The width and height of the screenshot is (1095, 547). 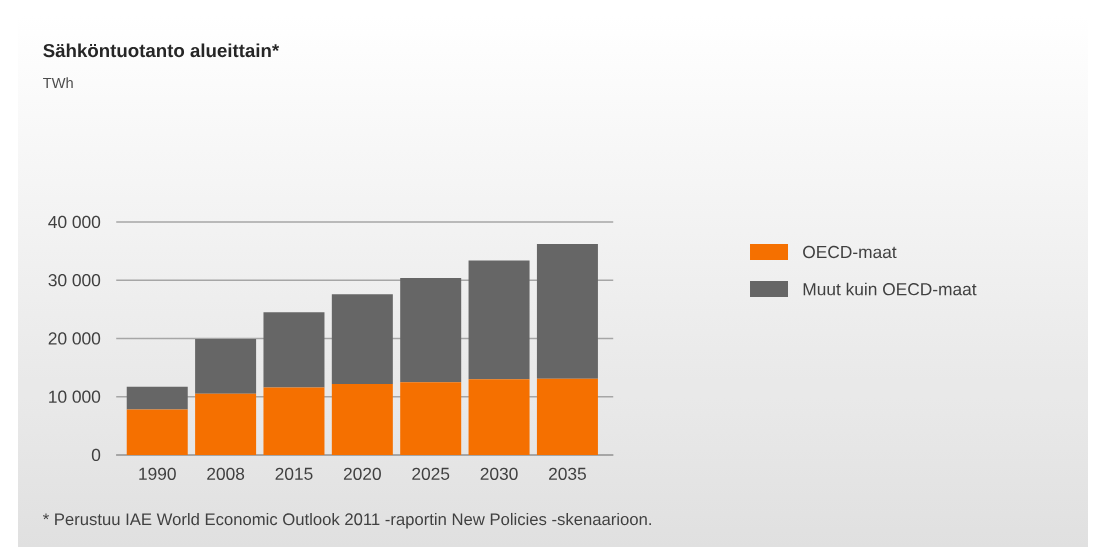 I want to click on x-tick-label: 2008, so click(x=226, y=473).